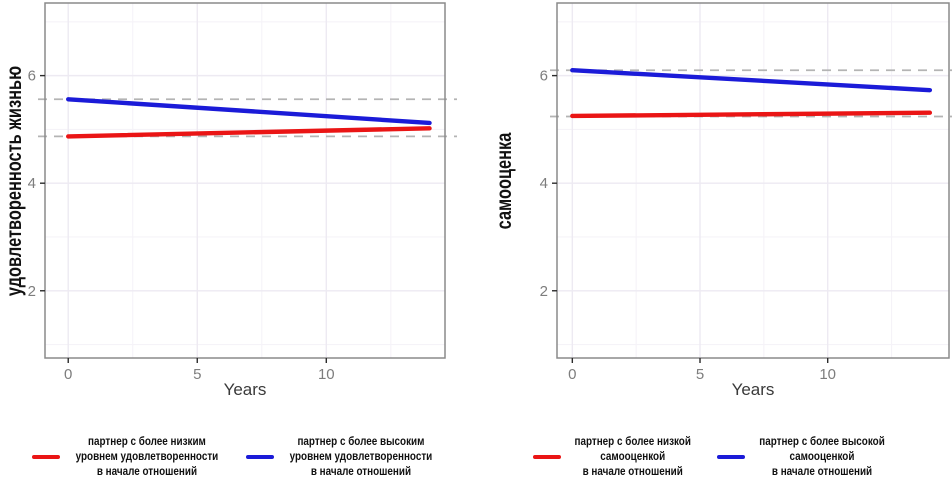  What do you see at coordinates (249, 132) in the screenshot?
I see `series-line-lower-initial-satisfaction-partner` at bounding box center [249, 132].